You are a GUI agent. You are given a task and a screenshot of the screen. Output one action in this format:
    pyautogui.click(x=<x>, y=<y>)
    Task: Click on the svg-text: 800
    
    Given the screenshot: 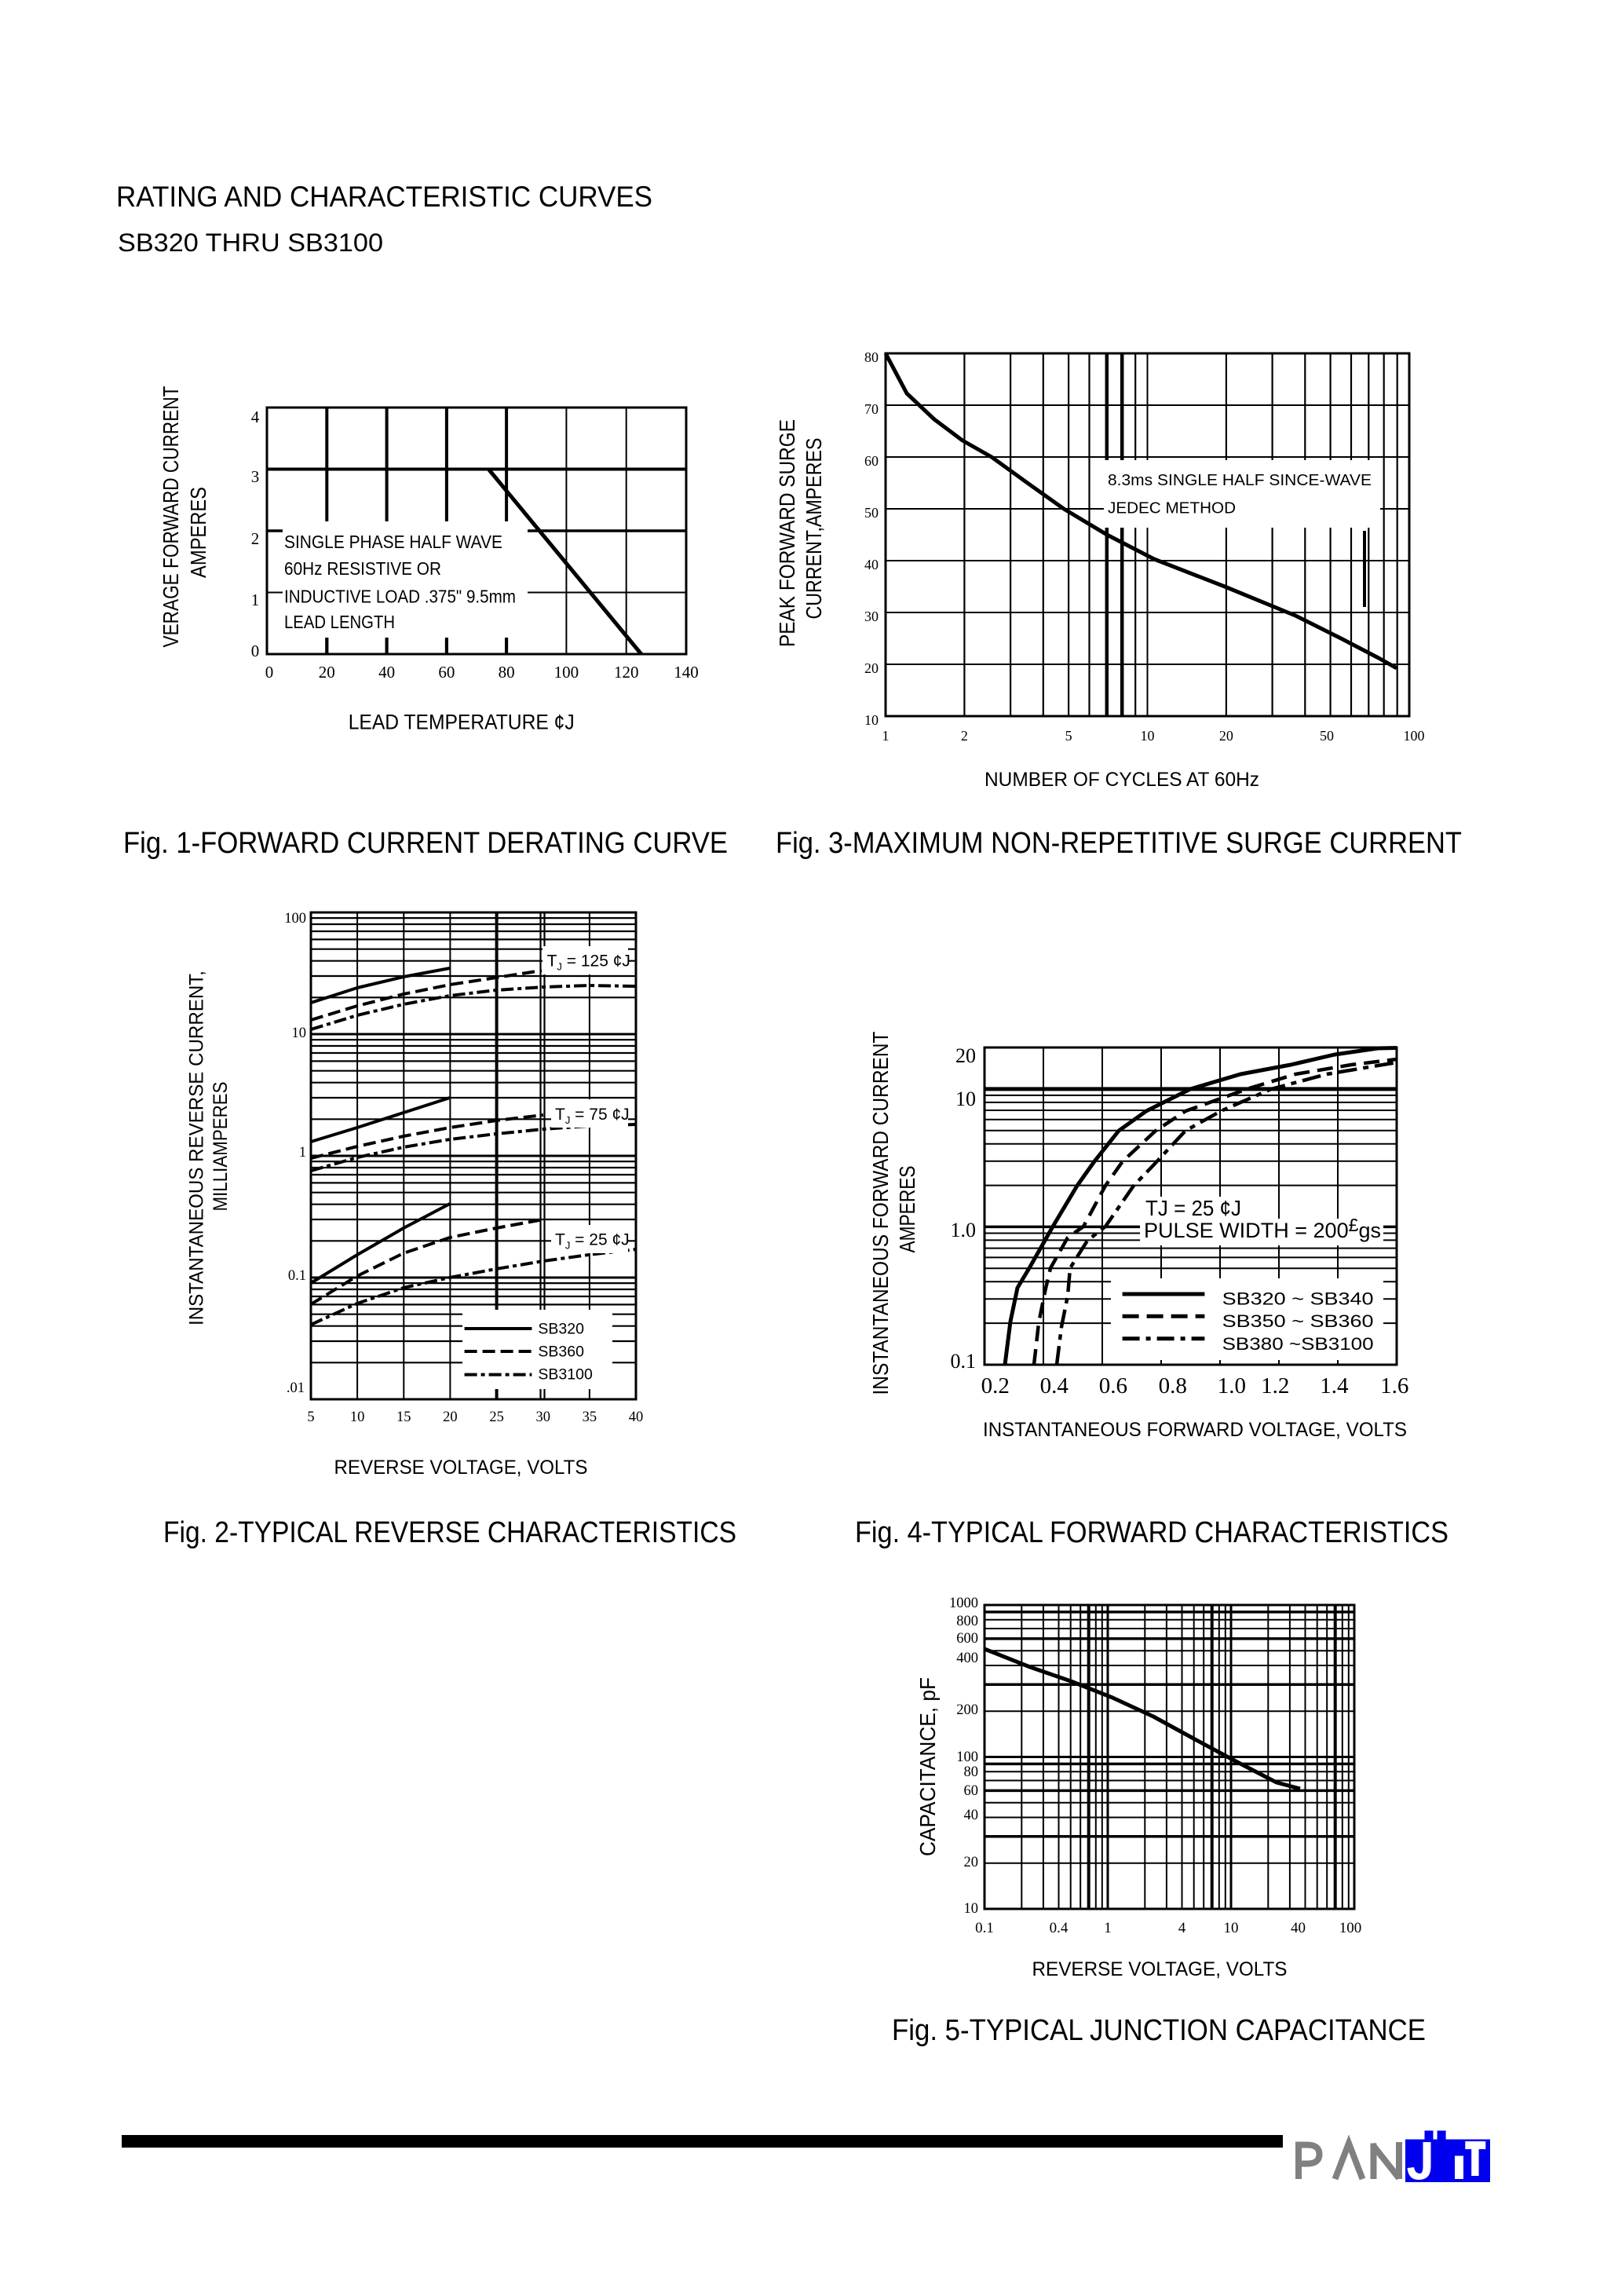 What is the action you would take?
    pyautogui.click(x=967, y=1621)
    